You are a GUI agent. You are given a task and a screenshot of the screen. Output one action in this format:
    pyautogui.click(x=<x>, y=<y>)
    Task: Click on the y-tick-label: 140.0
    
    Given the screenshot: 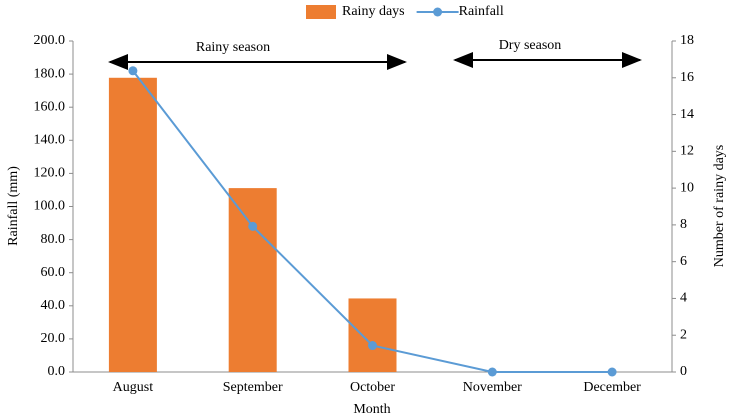 What is the action you would take?
    pyautogui.click(x=50, y=140)
    